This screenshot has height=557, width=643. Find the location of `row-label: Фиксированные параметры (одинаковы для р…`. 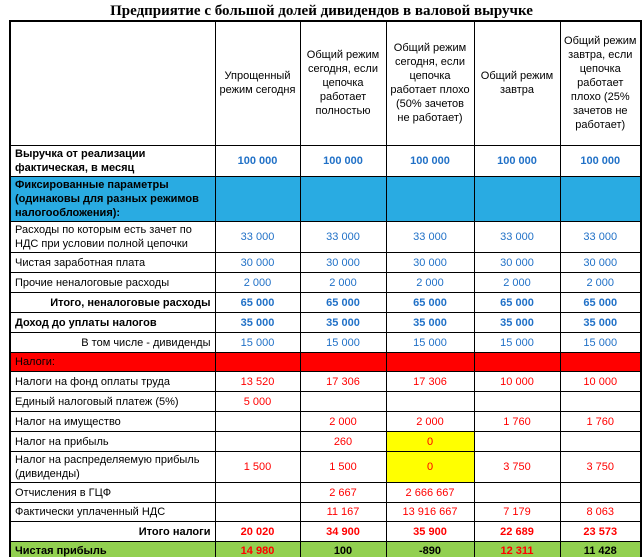

row-label: Фиксированные параметры (одинаковы для р… is located at coordinates (112, 198).